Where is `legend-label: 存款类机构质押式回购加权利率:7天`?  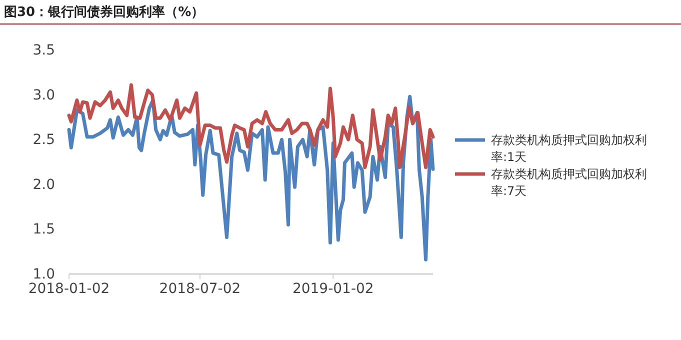 legend-label: 存款类机构质押式回购加权利率:7天 is located at coordinates (569, 182).